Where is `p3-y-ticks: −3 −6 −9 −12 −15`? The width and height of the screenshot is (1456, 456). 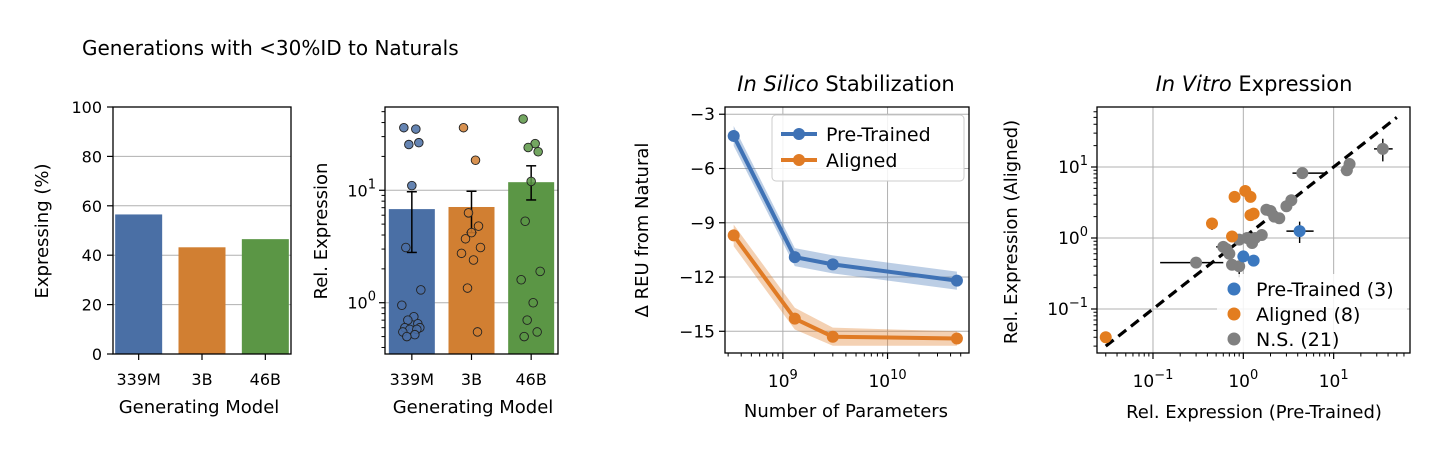 p3-y-ticks: −3 −6 −9 −12 −15 is located at coordinates (702, 223).